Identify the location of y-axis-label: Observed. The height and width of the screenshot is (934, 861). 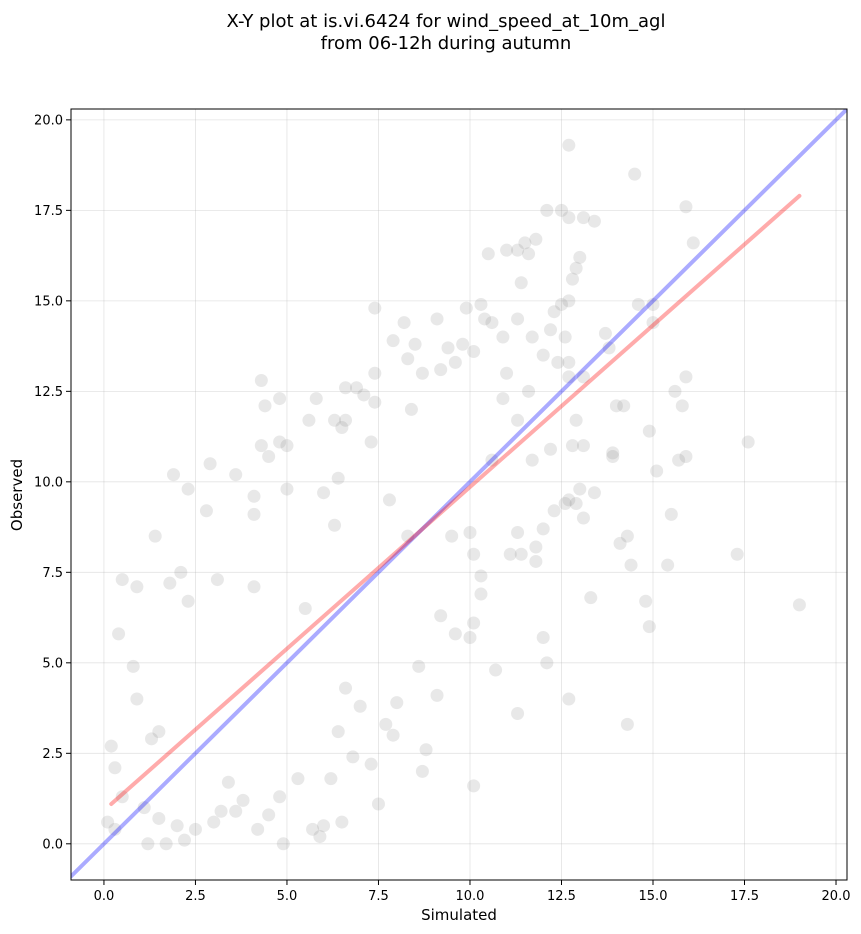
(17, 495).